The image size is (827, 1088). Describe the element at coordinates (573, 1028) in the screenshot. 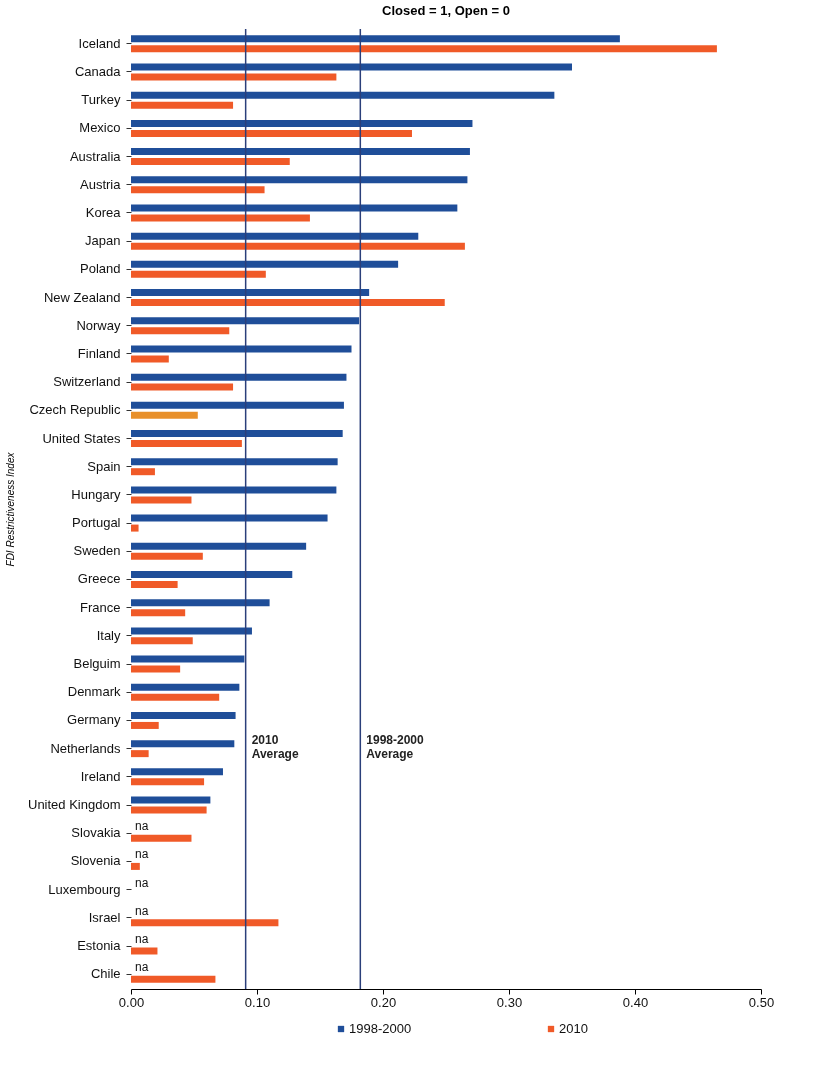

I see `legend-label: 2010` at that location.